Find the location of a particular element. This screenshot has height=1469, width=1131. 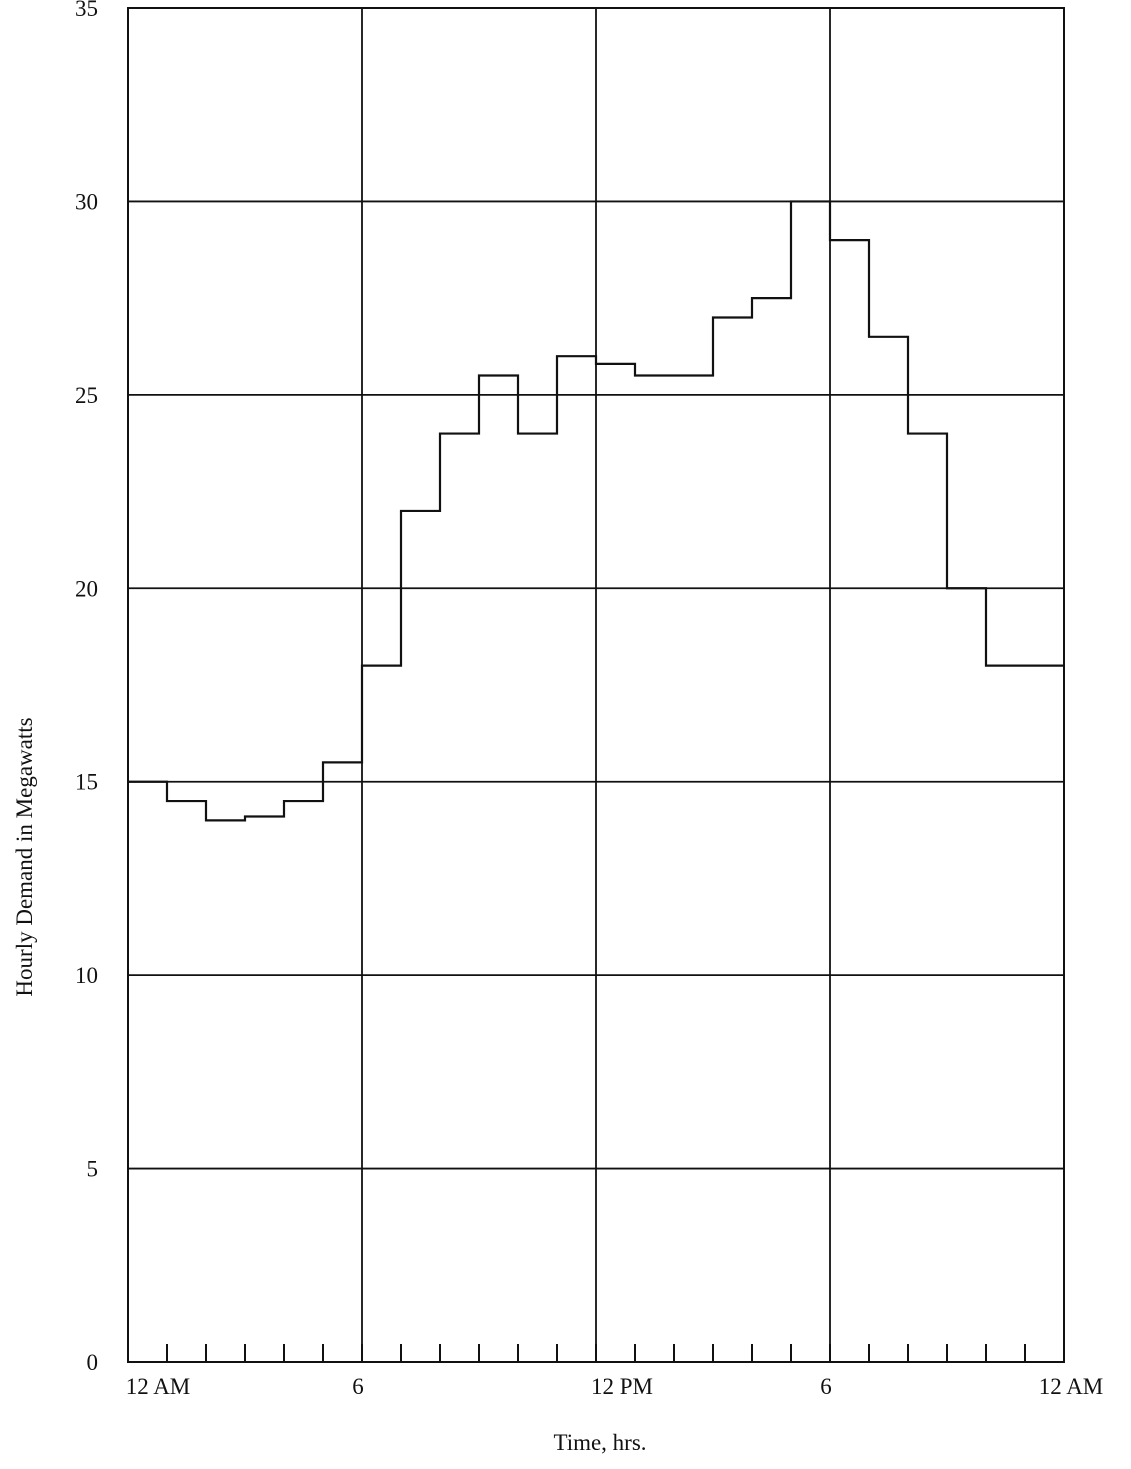

y-tick-label: 20 is located at coordinates (86, 588).